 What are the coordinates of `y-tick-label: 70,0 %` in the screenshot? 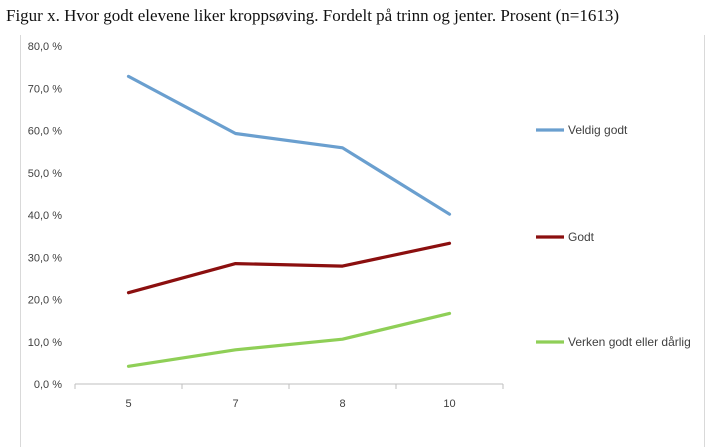 It's located at (45, 89).